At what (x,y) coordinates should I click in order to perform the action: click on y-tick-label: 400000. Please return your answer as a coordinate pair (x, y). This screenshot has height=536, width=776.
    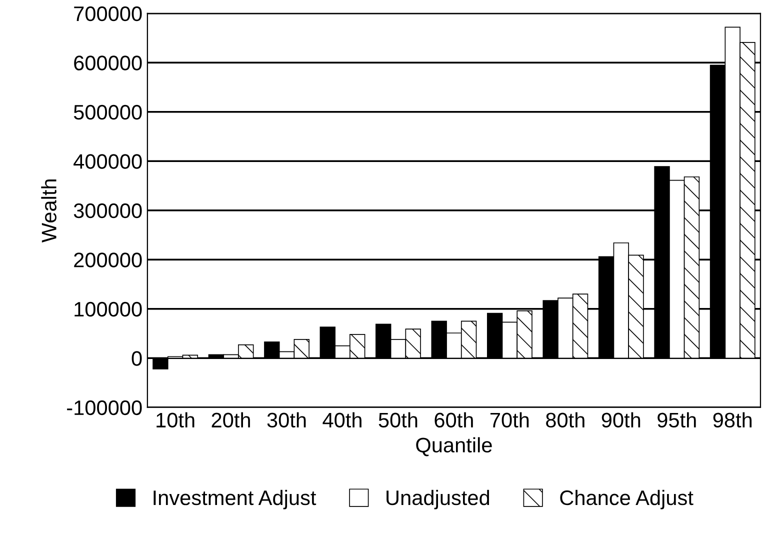
    Looking at the image, I should click on (108, 161).